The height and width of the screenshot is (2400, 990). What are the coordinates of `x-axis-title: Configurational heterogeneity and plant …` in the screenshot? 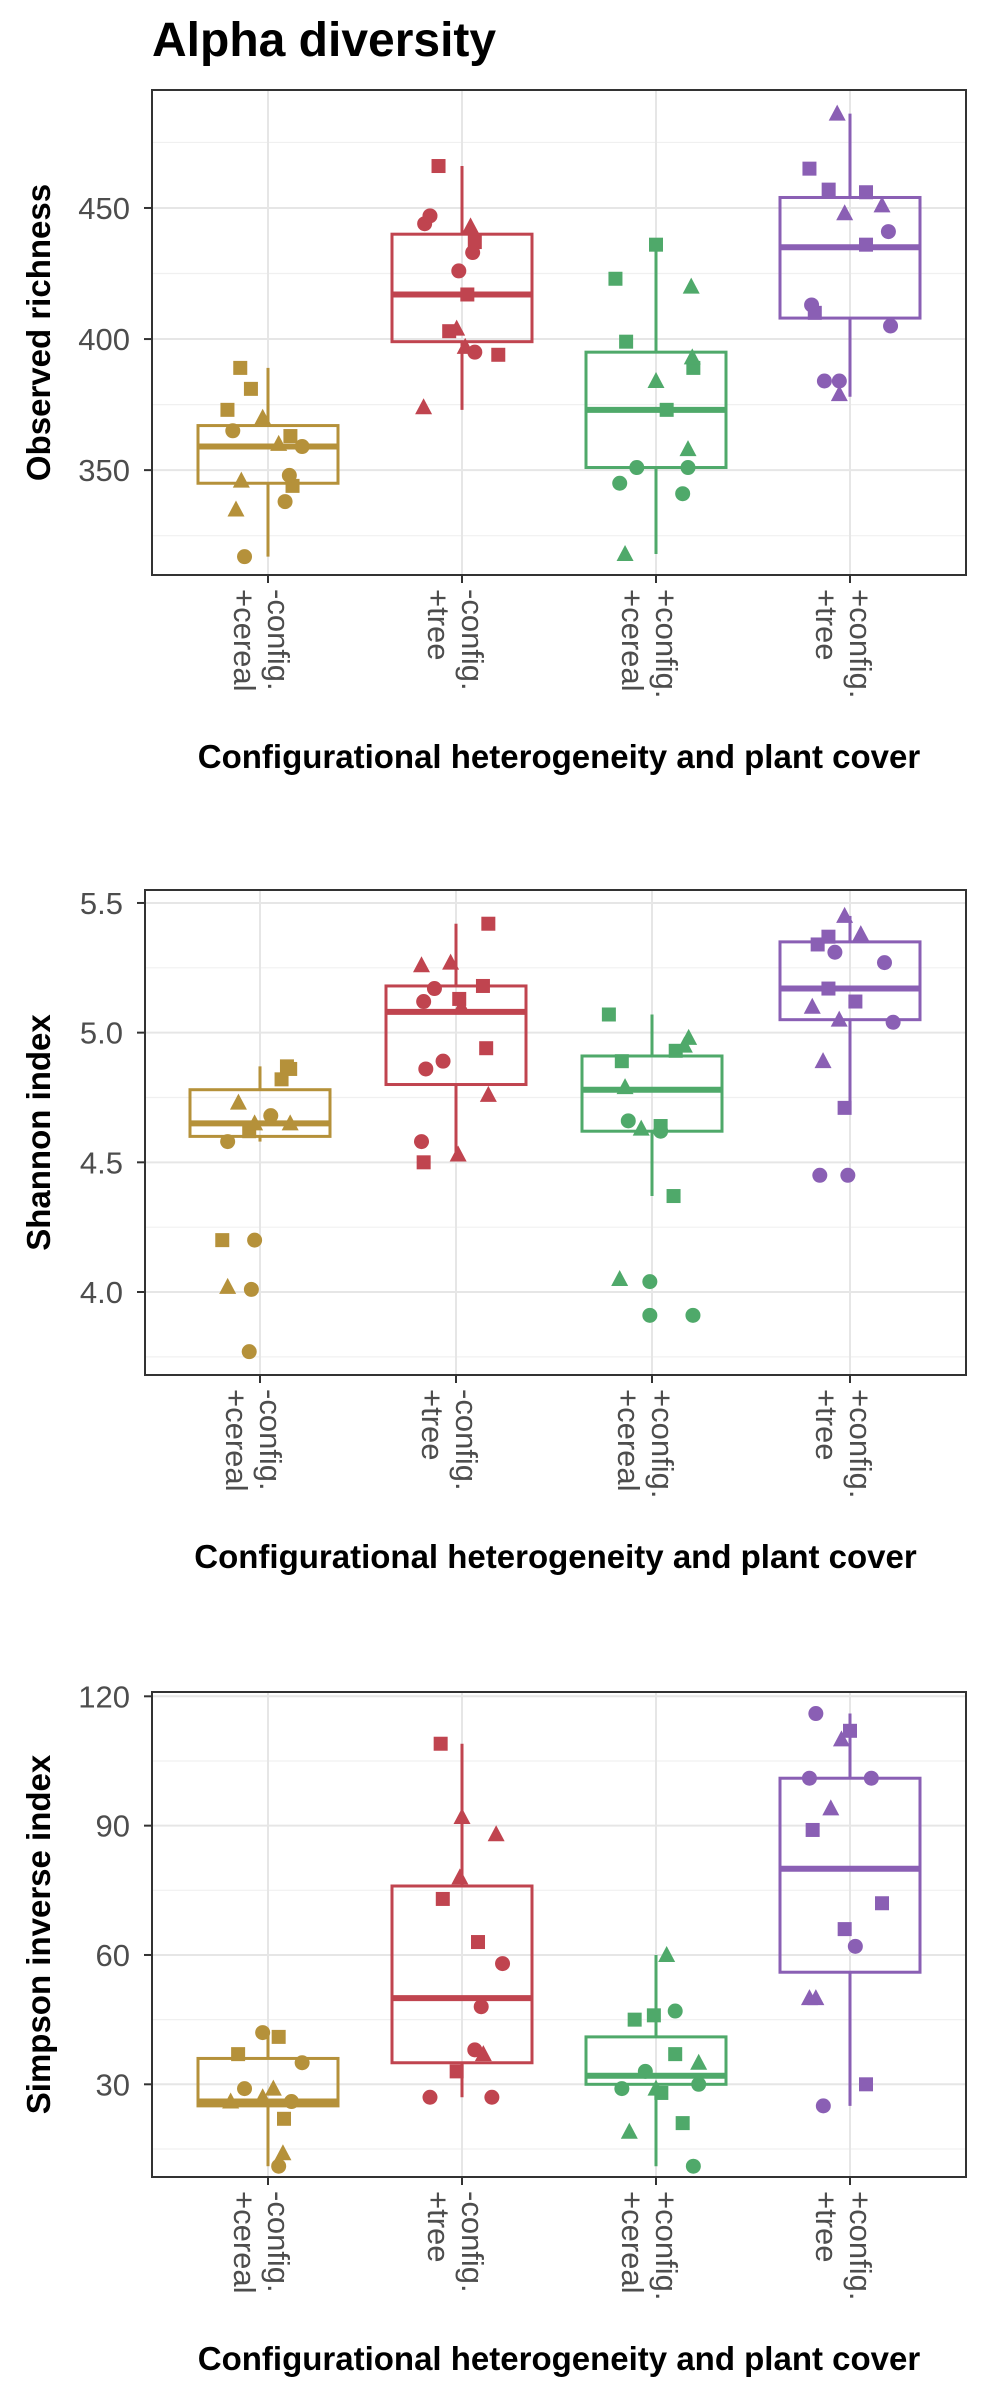 It's located at (559, 2358).